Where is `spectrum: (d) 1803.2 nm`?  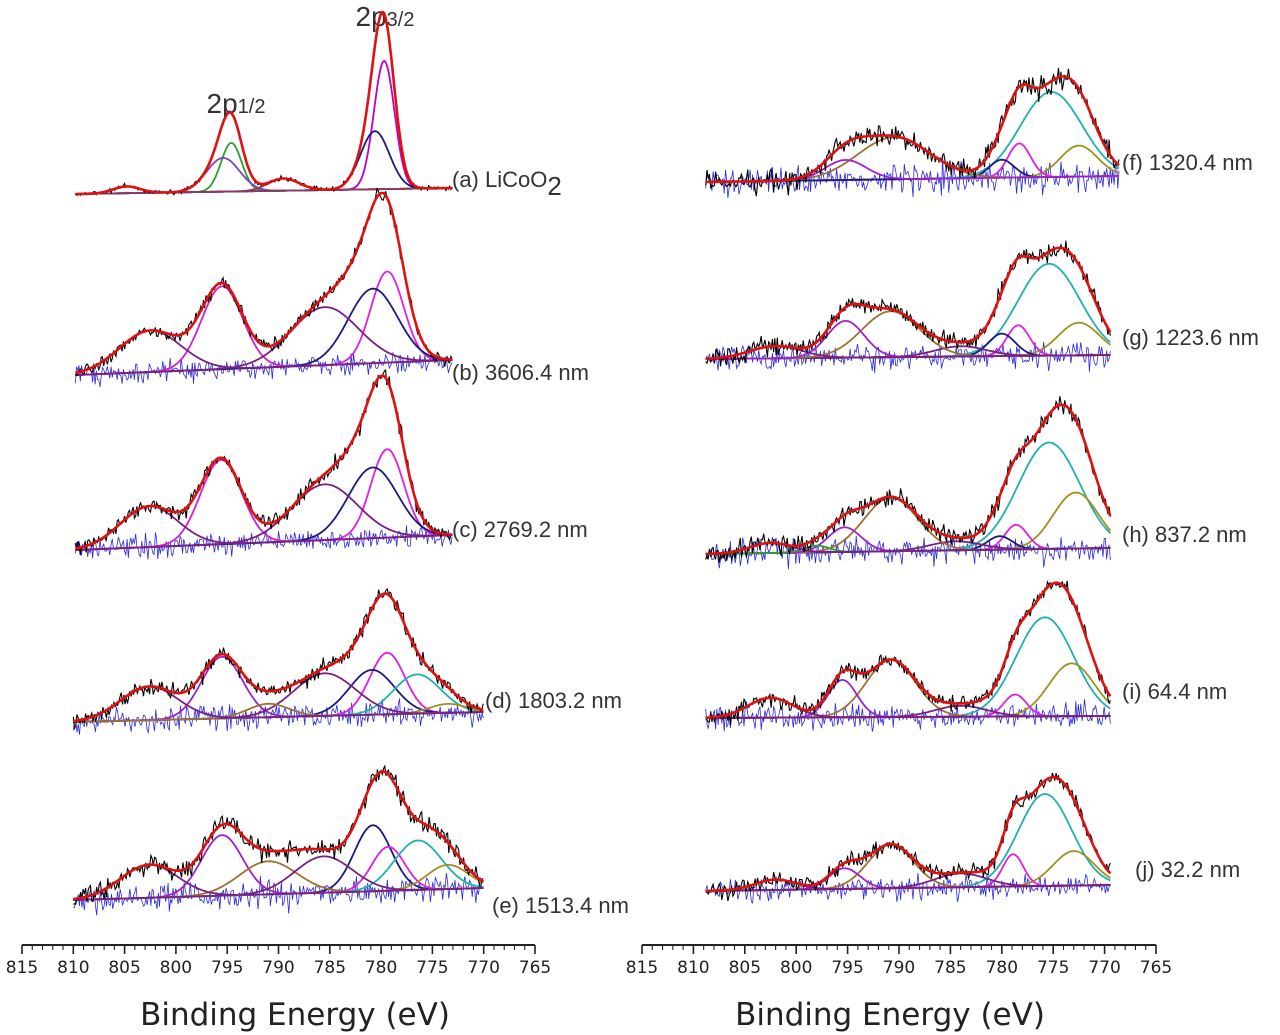
spectrum: (d) 1803.2 nm is located at coordinates (347, 661).